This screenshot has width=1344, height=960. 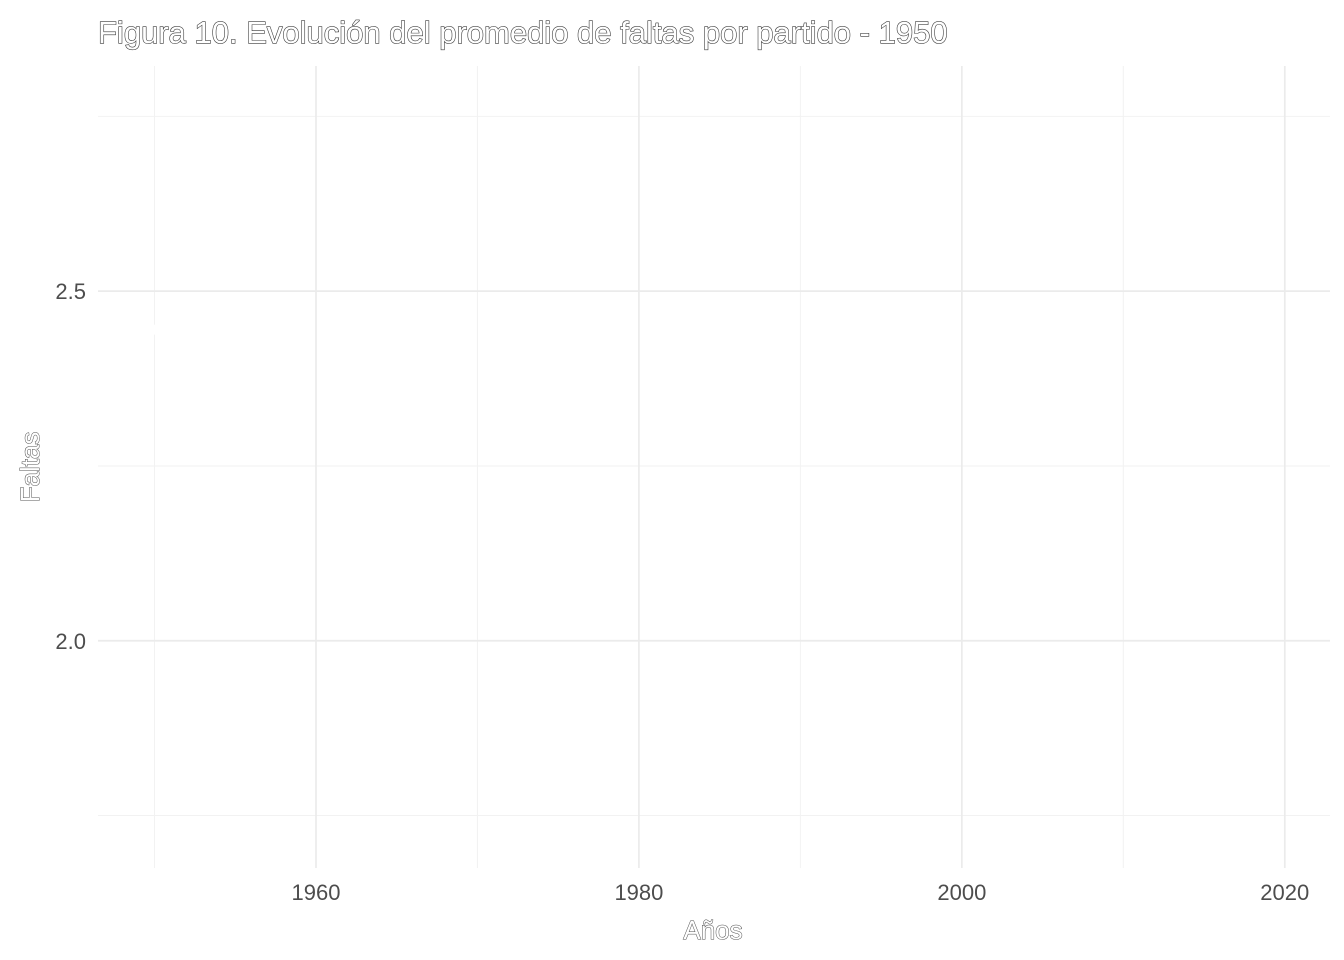 I want to click on x-axis-ticks: 1960 1980 2000 2020, so click(x=801, y=892).